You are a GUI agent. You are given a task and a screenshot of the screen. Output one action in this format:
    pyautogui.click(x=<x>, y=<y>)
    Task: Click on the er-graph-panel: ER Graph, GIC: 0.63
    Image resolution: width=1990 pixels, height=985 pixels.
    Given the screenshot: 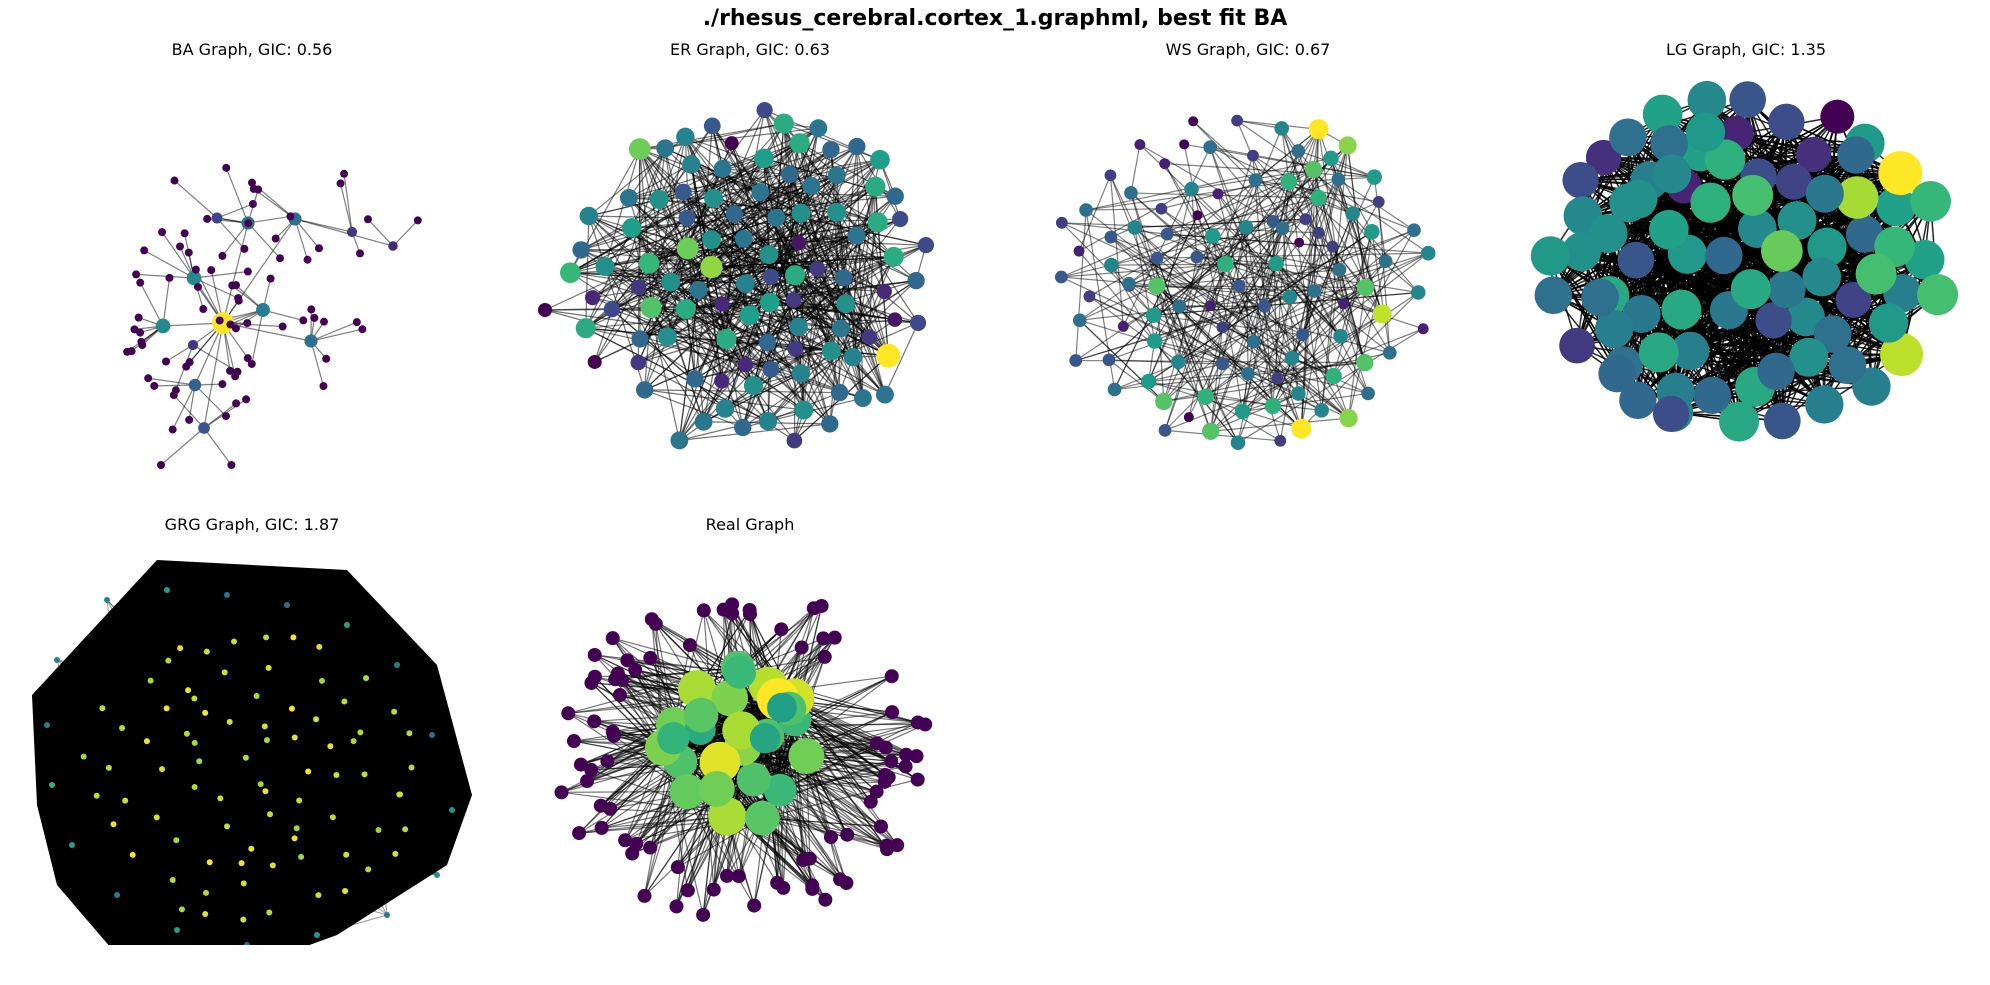 What is the action you would take?
    pyautogui.click(x=750, y=255)
    